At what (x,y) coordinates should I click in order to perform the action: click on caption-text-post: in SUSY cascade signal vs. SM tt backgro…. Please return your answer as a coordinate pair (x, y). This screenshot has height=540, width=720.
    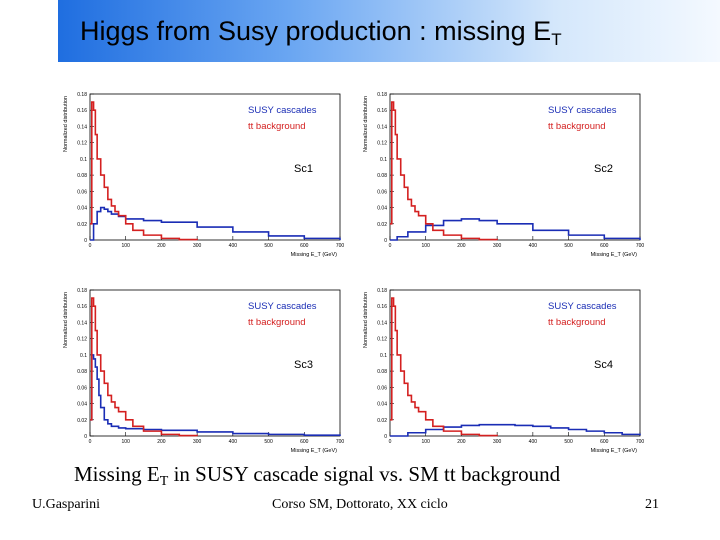
    Looking at the image, I should click on (364, 474).